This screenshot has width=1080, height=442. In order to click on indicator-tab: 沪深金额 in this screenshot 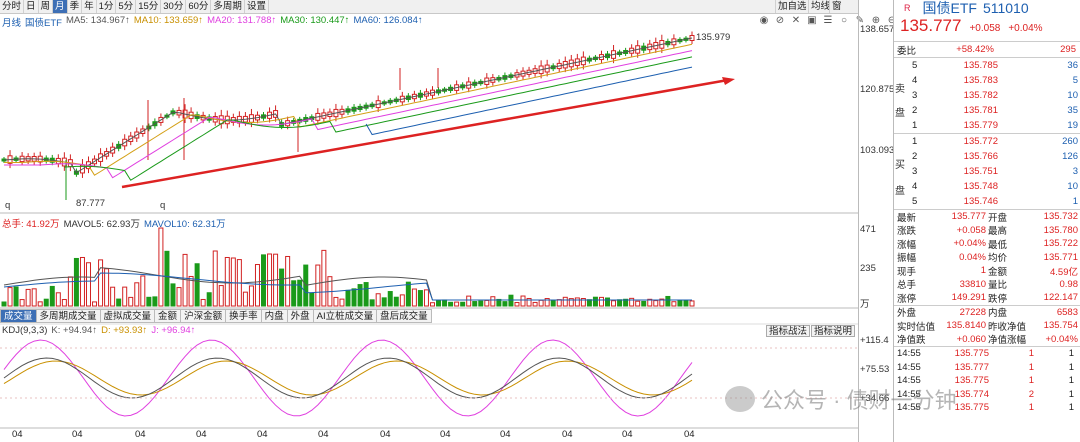, I will do `click(204, 316)`.